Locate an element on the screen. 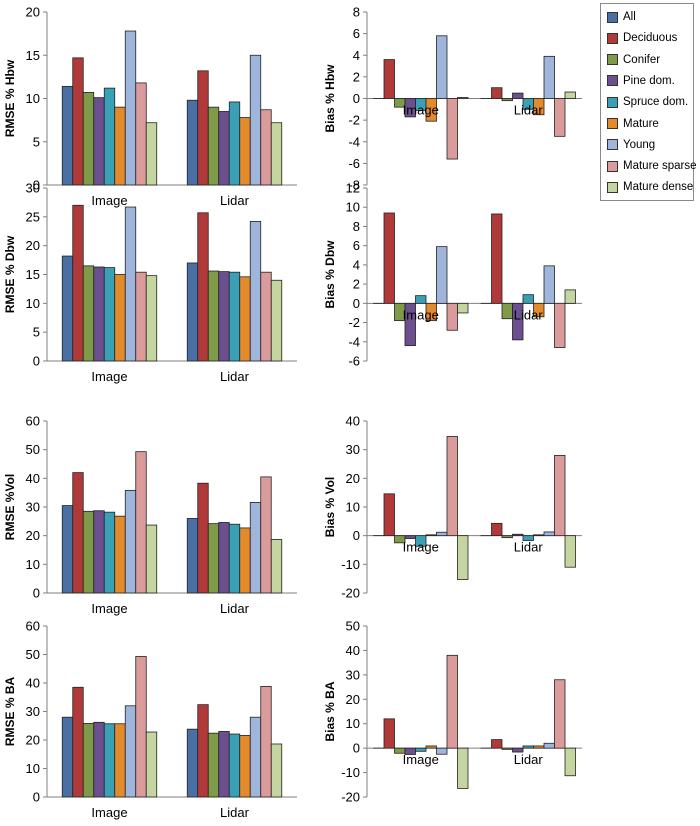  y-tick-label: 25 is located at coordinates (33, 216).